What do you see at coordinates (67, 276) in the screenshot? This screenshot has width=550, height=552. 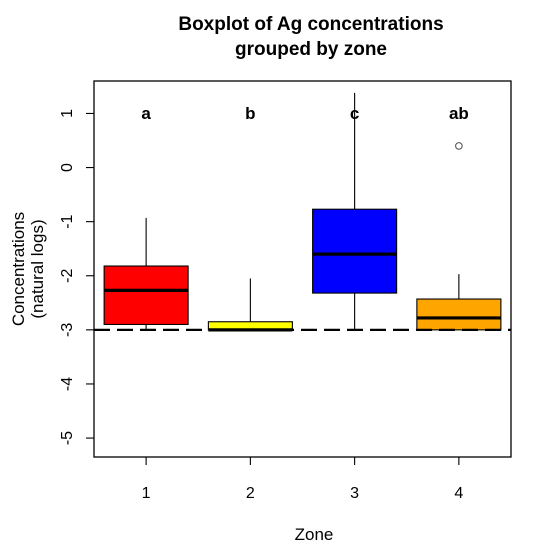 I see `y-tick-label: -2` at bounding box center [67, 276].